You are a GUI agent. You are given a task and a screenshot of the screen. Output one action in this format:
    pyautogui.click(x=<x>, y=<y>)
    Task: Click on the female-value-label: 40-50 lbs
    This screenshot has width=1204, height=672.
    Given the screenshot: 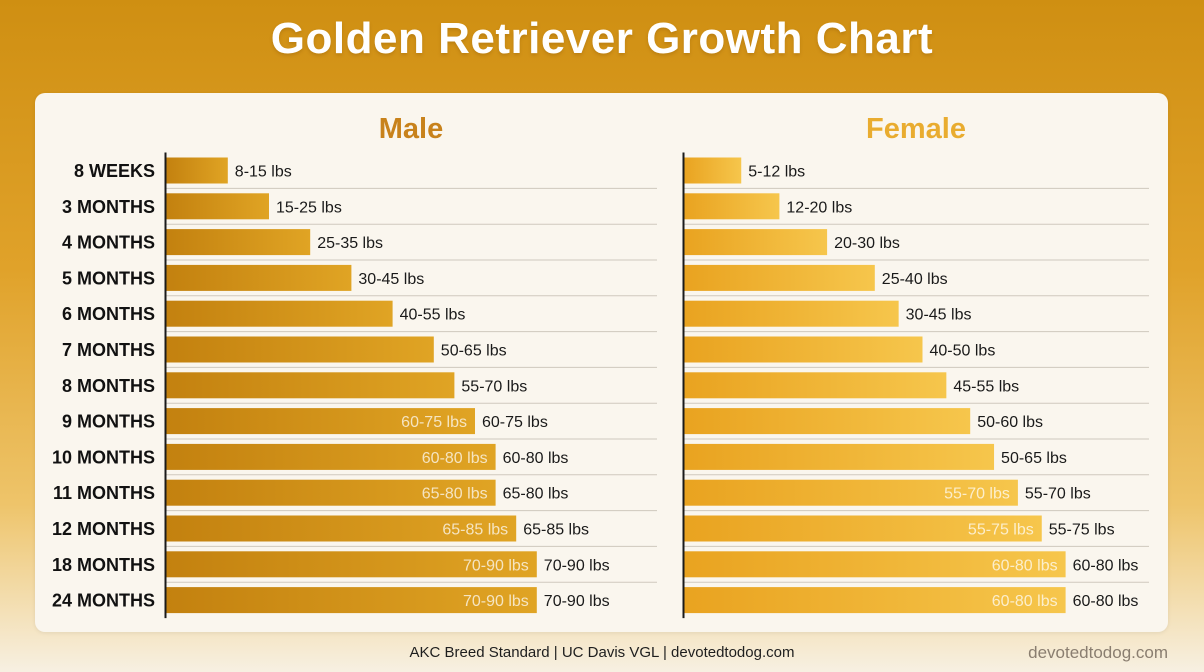 What is the action you would take?
    pyautogui.click(x=963, y=351)
    